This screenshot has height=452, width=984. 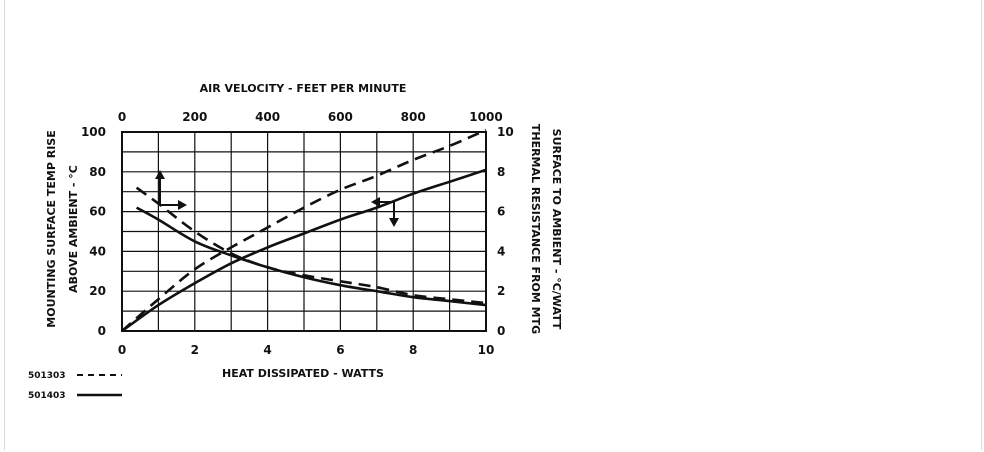 I want to click on left-tick-label: 80, so click(x=97, y=172).